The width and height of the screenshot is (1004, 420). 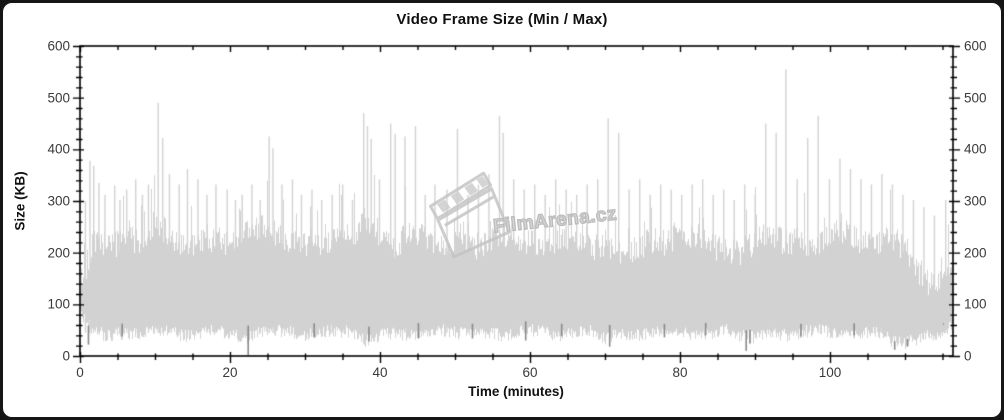 What do you see at coordinates (680, 372) in the screenshot?
I see `x-tick-label: 80` at bounding box center [680, 372].